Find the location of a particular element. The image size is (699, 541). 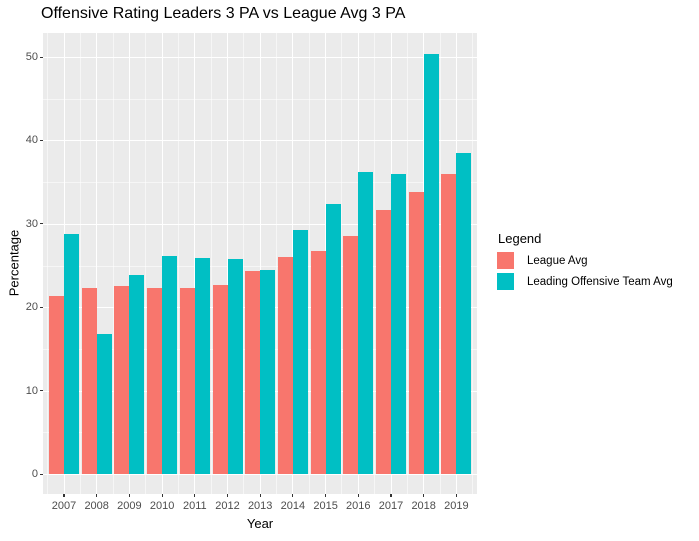

bar-league-avg-2010 is located at coordinates (155, 381).